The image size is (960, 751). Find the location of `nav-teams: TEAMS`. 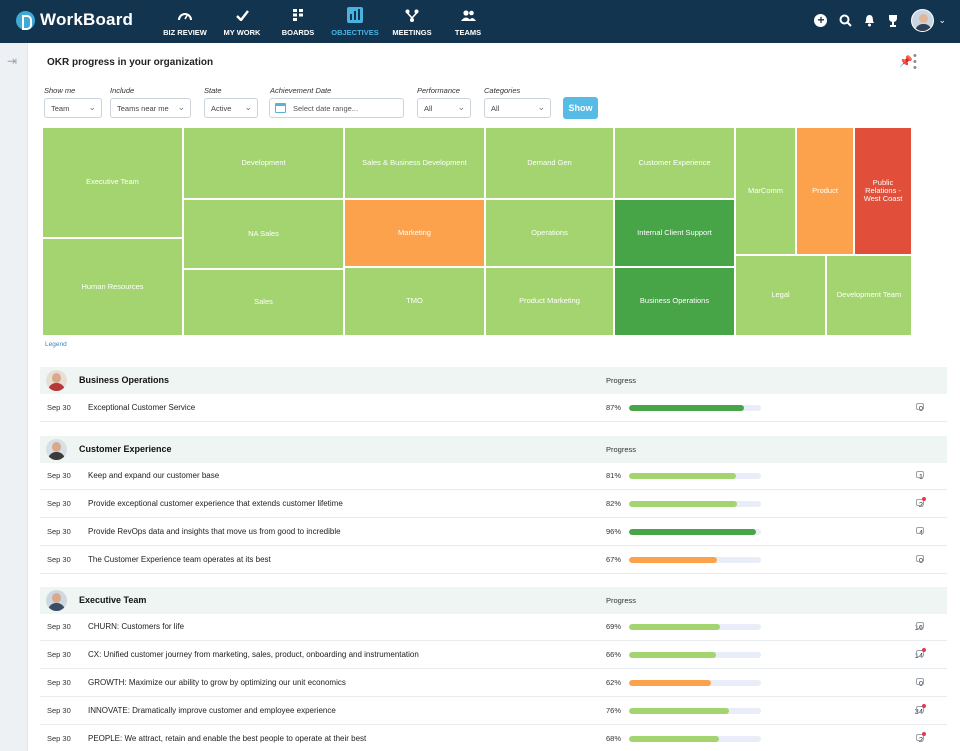

nav-teams: TEAMS is located at coordinates (468, 22).